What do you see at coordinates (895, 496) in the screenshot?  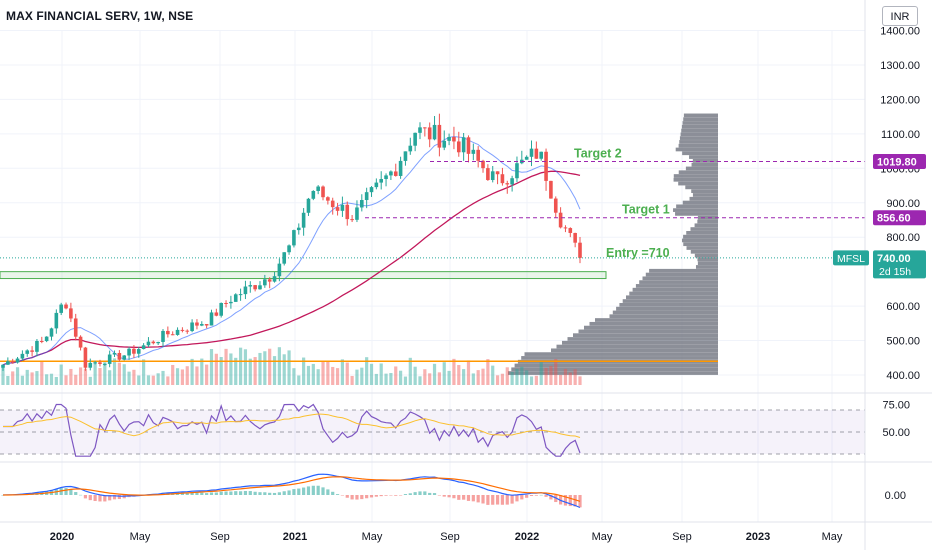 I see `macd-tick-label: 0.00` at bounding box center [895, 496].